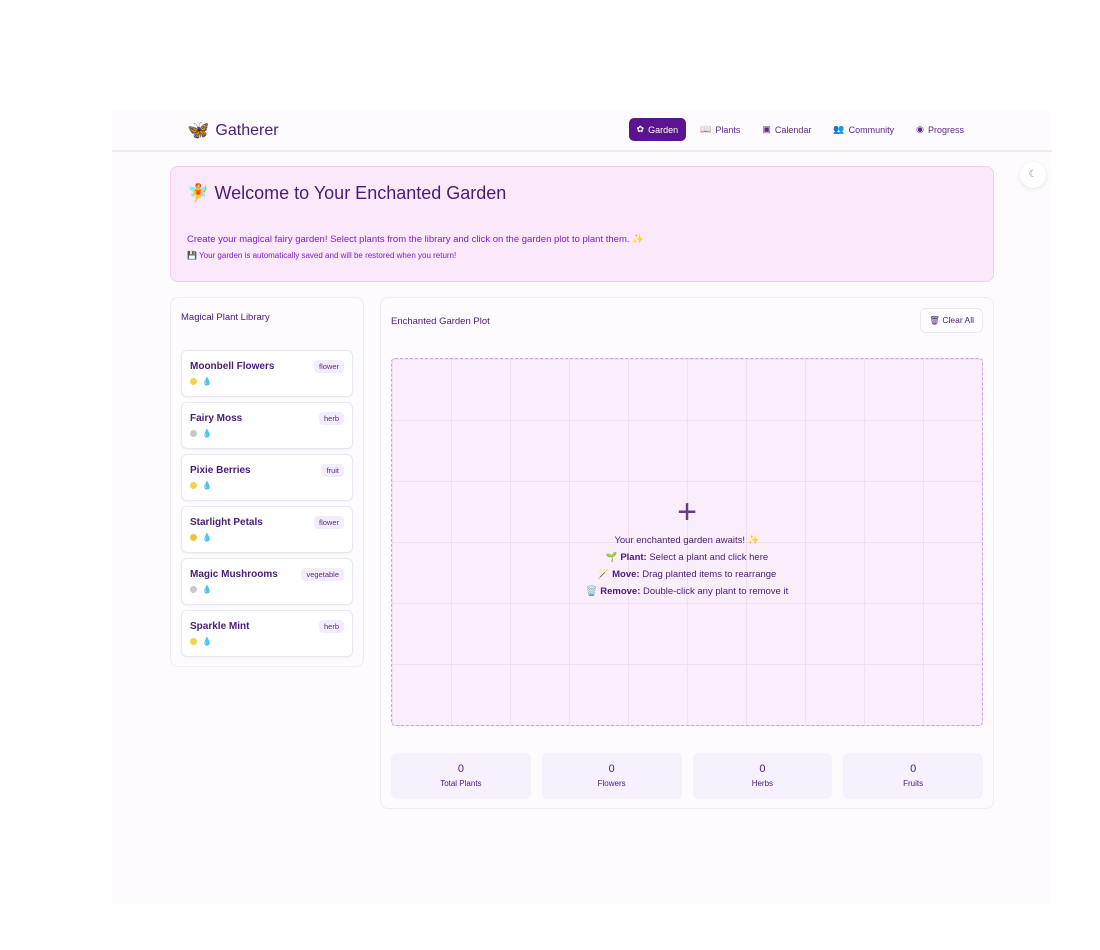  I want to click on book-icon: 📖, so click(706, 129).